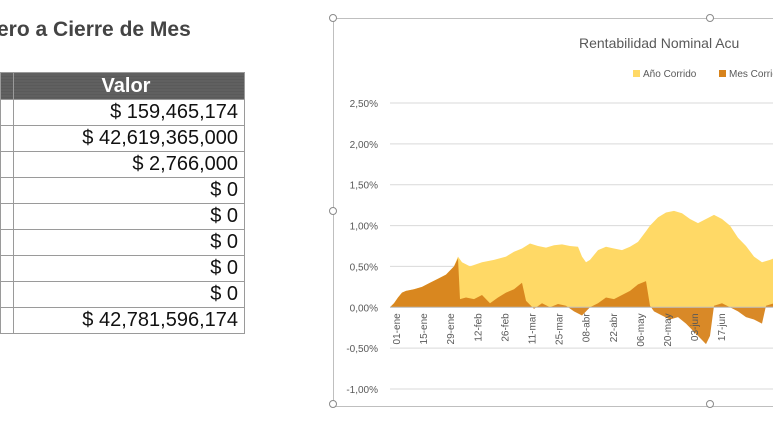  Describe the element at coordinates (614, 328) in the screenshot. I see `x-tick-label: 22-abr` at that location.